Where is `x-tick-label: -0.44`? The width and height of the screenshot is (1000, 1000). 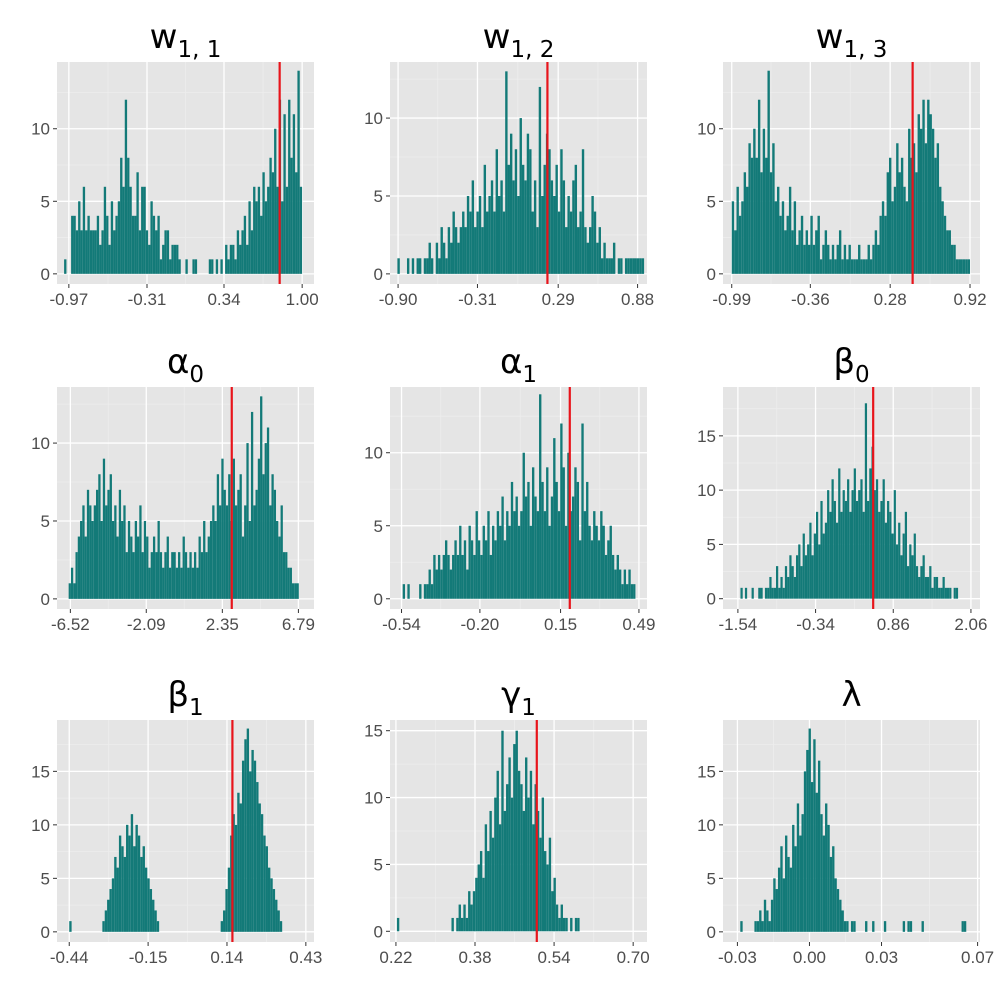
x-tick-label: -0.44 is located at coordinates (69, 957).